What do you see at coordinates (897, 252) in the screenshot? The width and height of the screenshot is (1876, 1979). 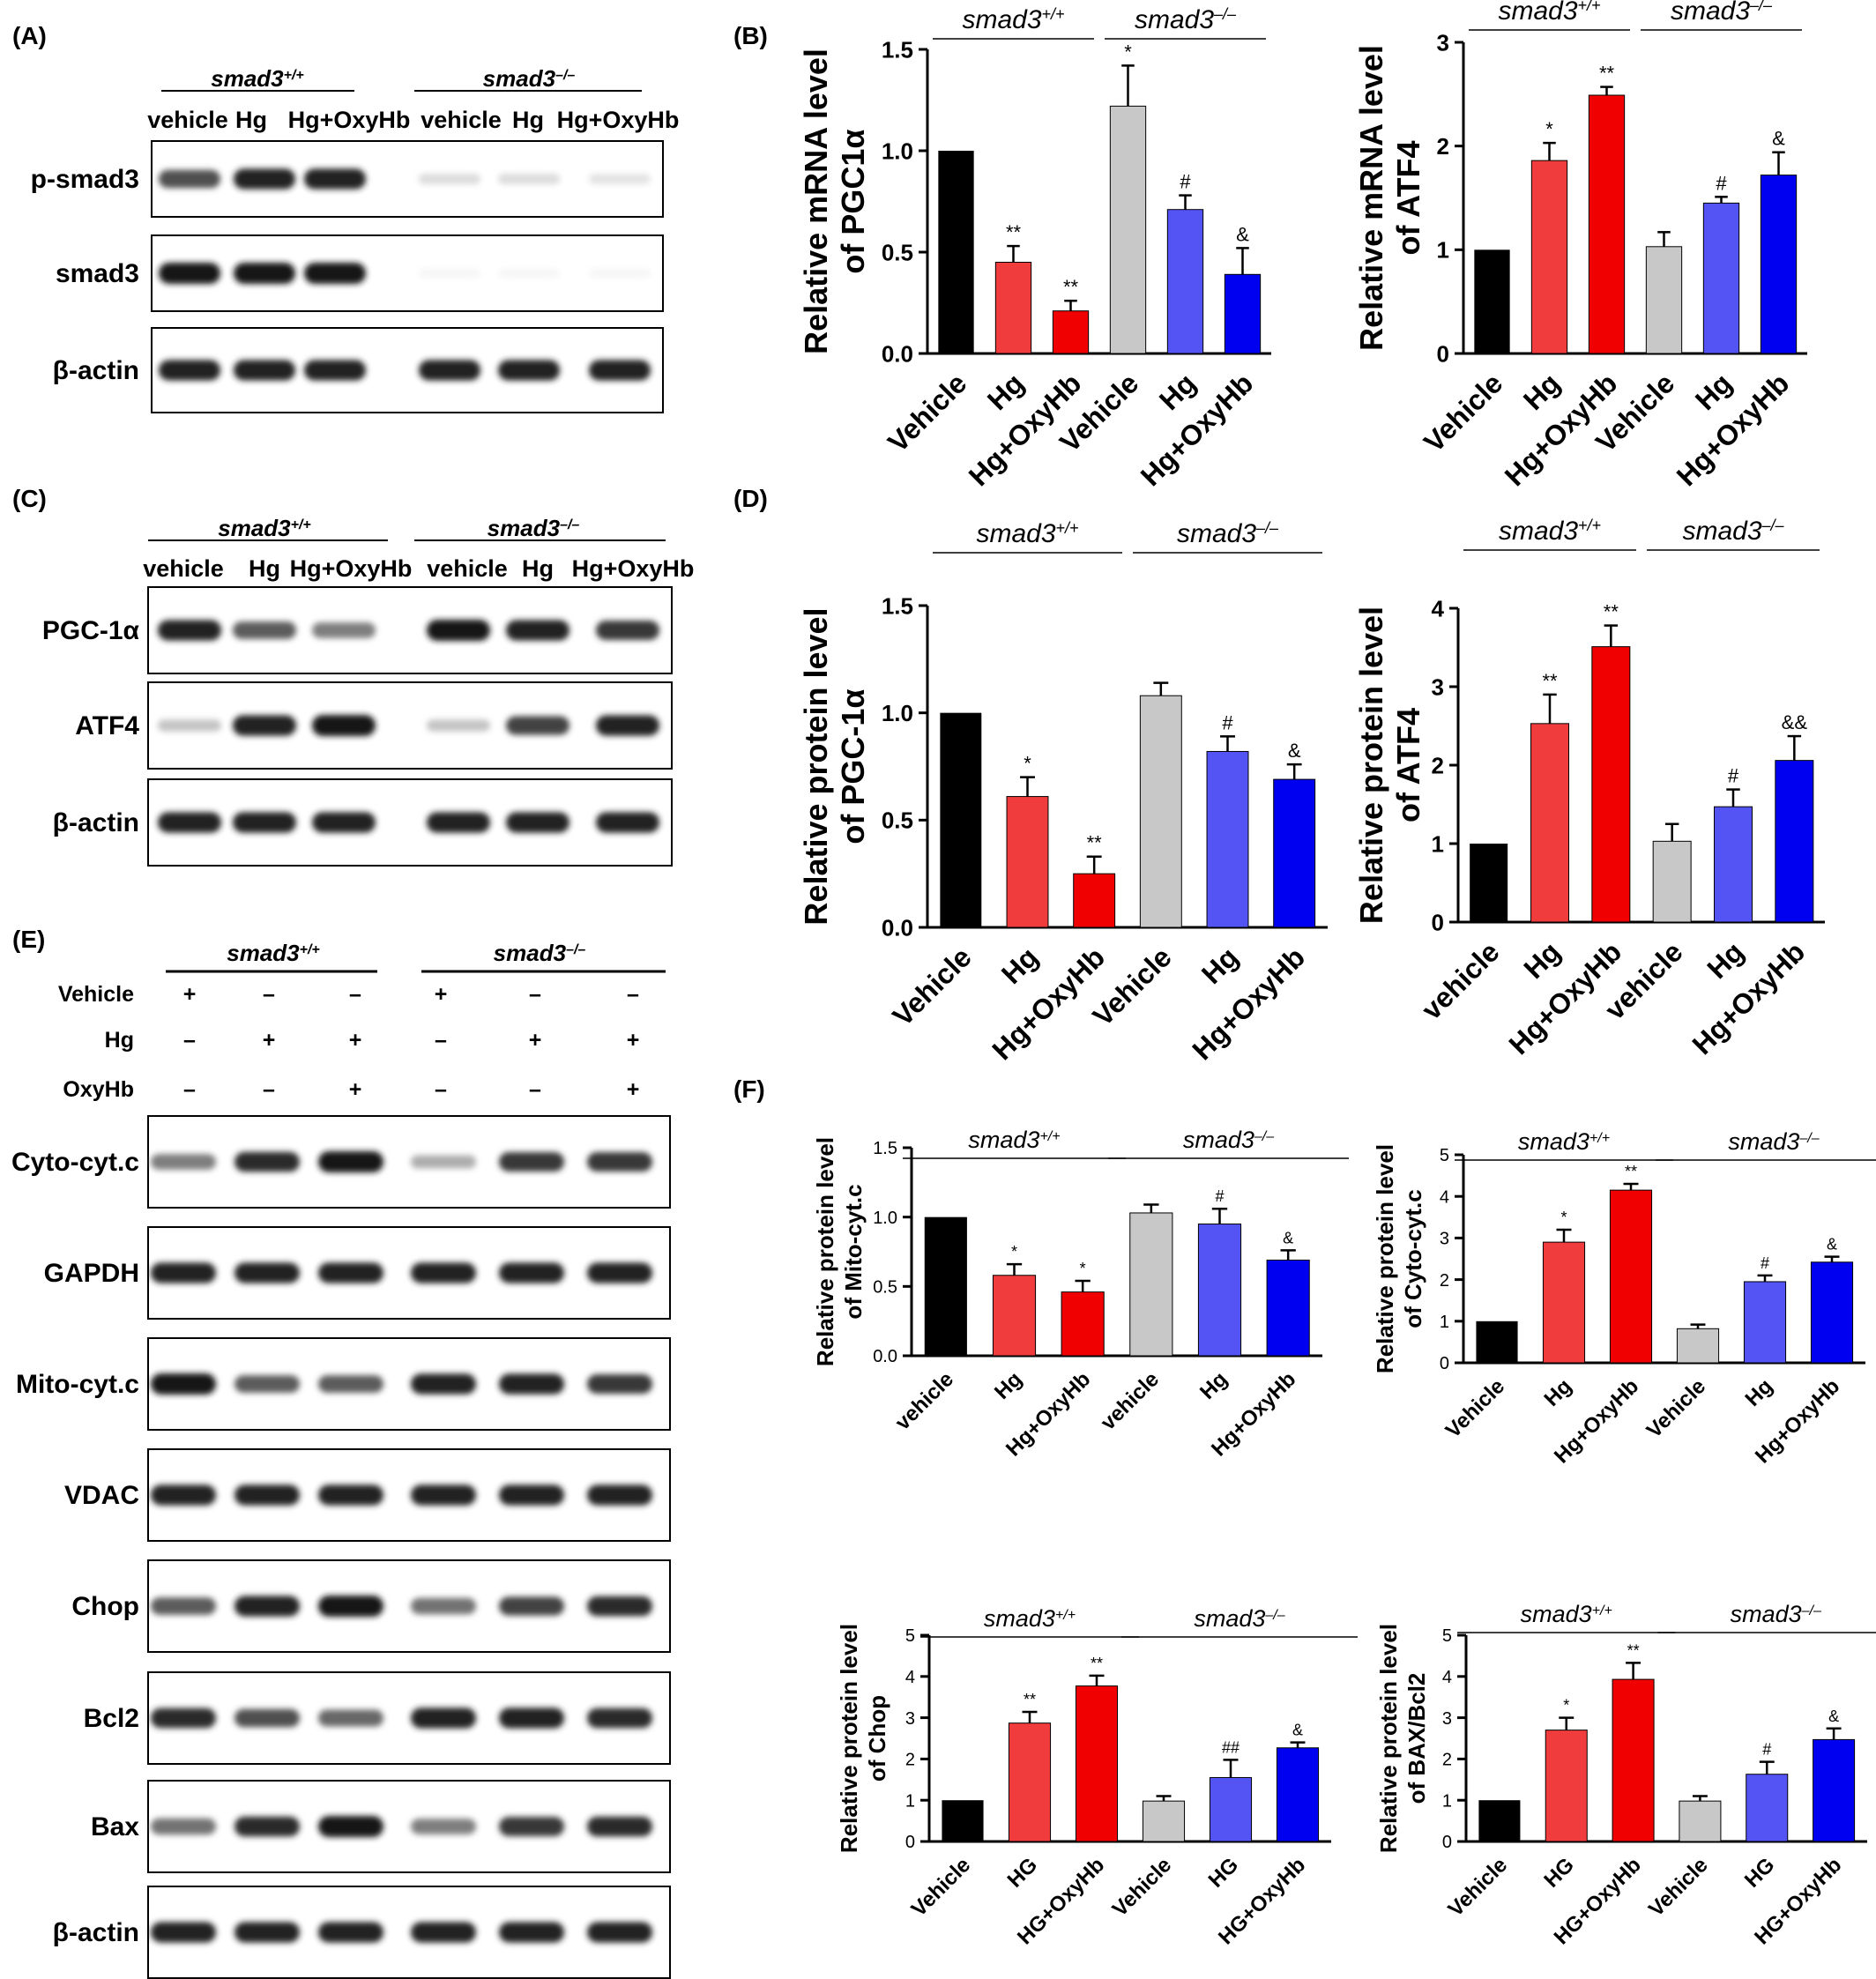 I see `y-tick-label: 0.5` at bounding box center [897, 252].